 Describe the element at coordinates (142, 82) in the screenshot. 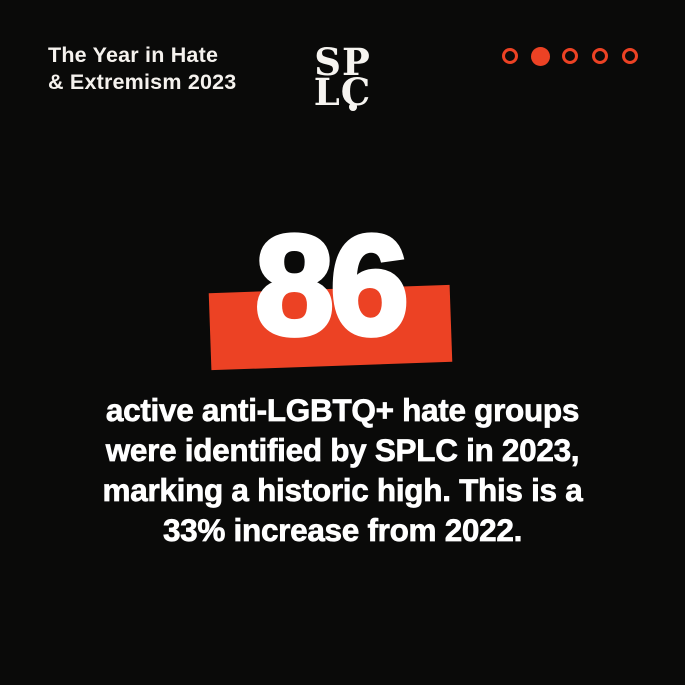

I see `page-title-line2: & Extremism 2023` at that location.